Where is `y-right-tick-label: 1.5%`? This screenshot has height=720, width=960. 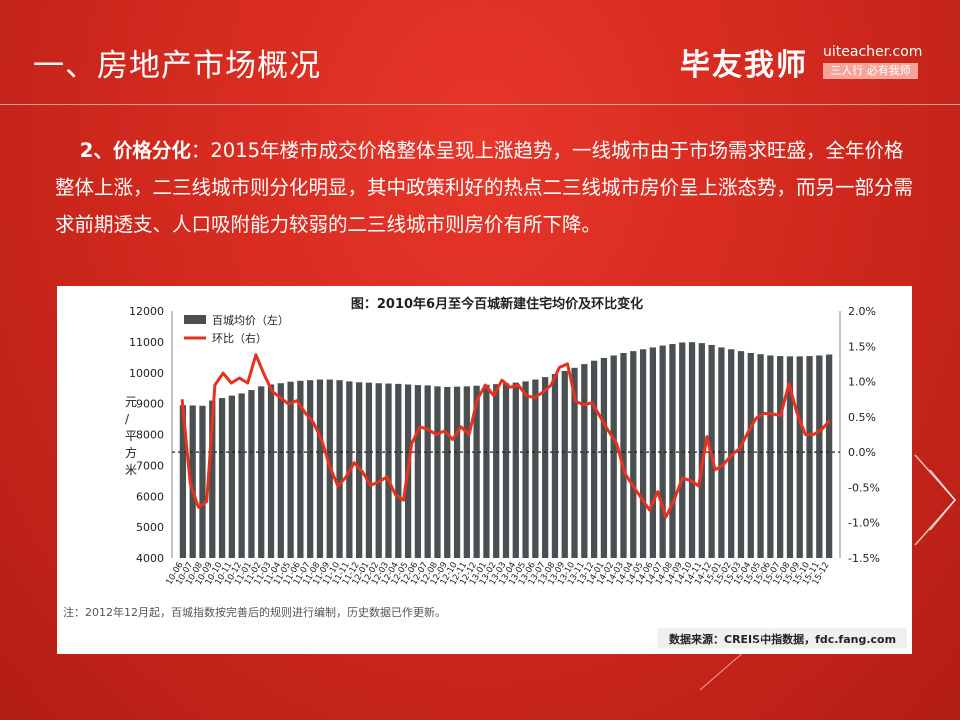
y-right-tick-label: 1.5% is located at coordinates (862, 346).